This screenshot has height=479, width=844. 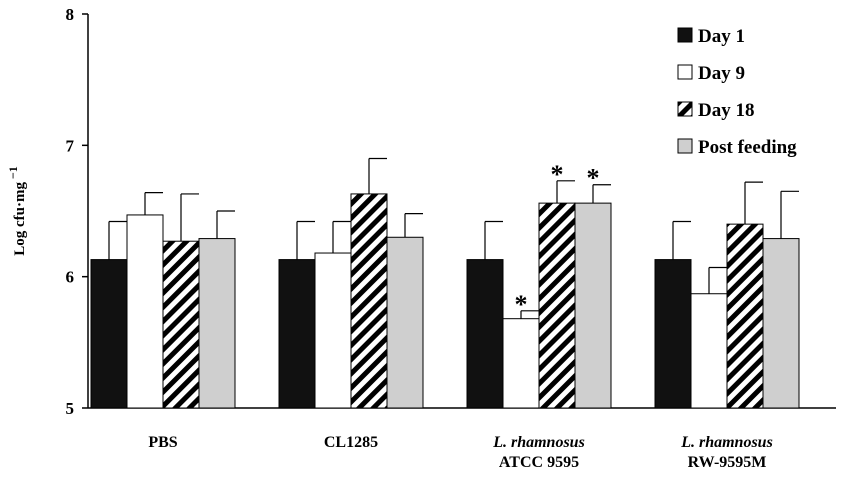 I want to click on category-label-line2: ATCC 9595, so click(x=539, y=462).